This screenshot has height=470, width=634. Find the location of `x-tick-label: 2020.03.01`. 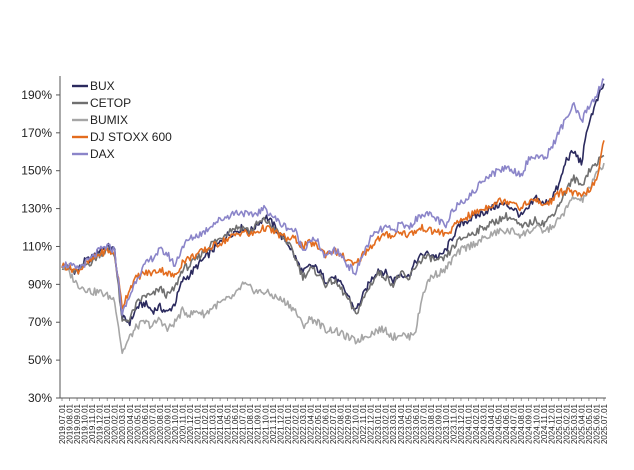

x-tick-label: 2020.03.01 is located at coordinates (122, 423).